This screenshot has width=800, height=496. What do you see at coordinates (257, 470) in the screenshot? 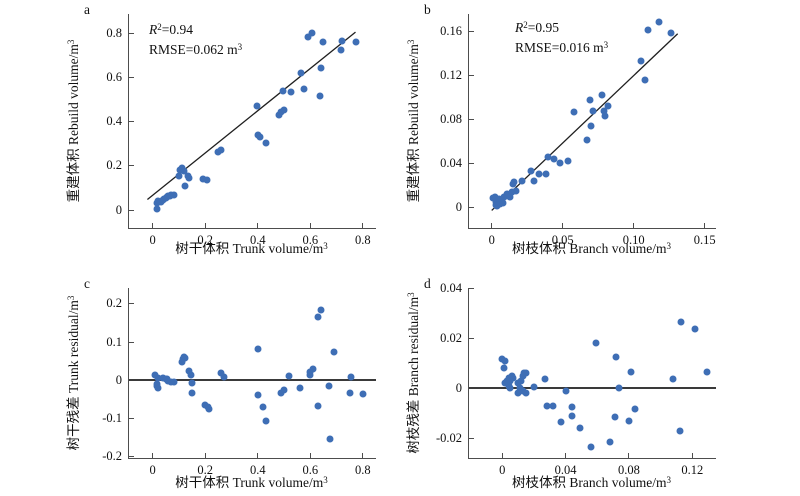
I see `x-tick-label: 0.4` at bounding box center [257, 470].